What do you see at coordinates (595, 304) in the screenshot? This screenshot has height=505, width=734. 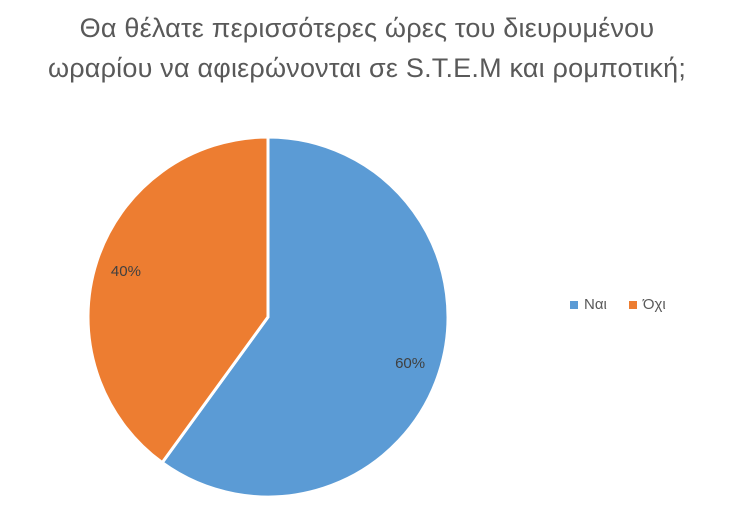 I see `legend-label-yes: Ναι` at bounding box center [595, 304].